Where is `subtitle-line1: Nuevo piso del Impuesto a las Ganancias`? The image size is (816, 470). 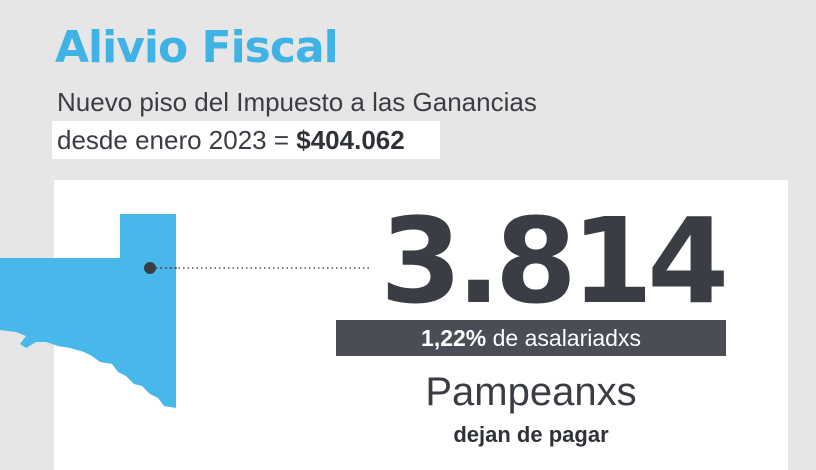
subtitle-line1: Nuevo piso del Impuesto a las Ganancias is located at coordinates (297, 102).